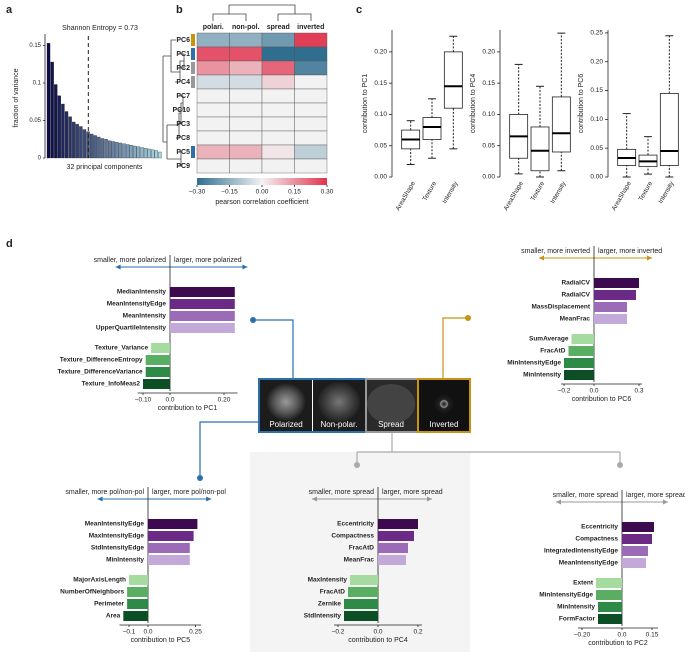  What do you see at coordinates (183, 68) in the screenshot?
I see `row-label: PC2` at bounding box center [183, 68].